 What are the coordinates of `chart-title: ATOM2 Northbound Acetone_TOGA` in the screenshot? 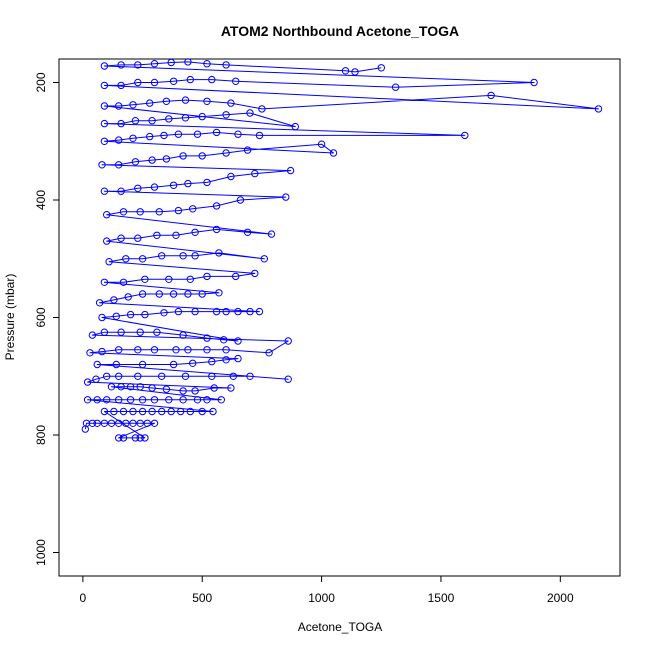 It's located at (340, 31).